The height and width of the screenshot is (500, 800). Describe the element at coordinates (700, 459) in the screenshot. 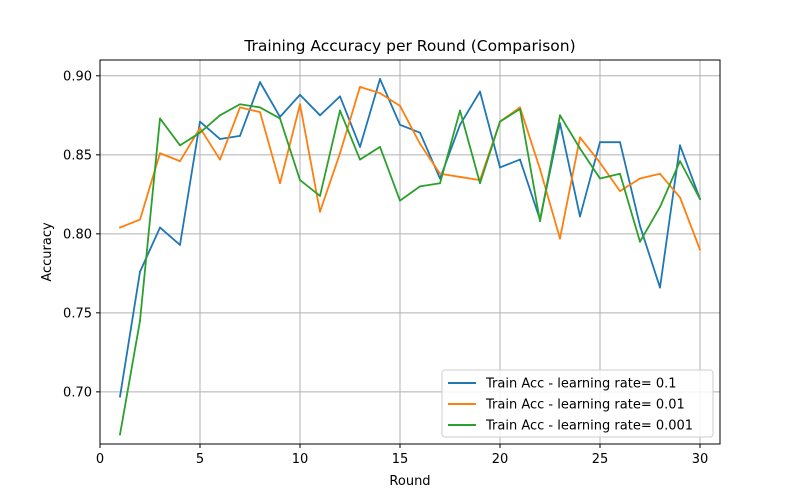

I see `x-tick-label: 30` at that location.